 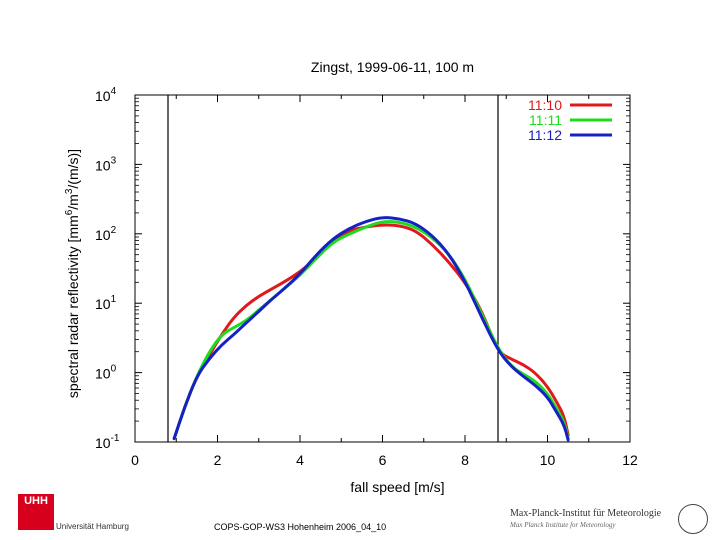 I want to click on y-tick-label: 10¹, so click(x=106, y=303).